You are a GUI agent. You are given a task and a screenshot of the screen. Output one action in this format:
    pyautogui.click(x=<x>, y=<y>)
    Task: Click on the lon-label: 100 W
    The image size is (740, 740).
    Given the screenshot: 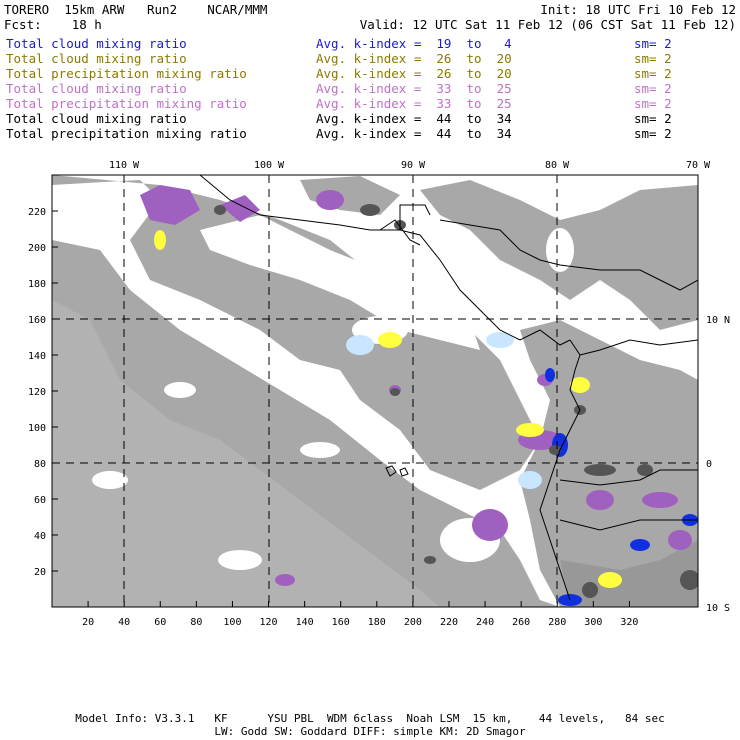 What is the action you would take?
    pyautogui.click(x=269, y=165)
    